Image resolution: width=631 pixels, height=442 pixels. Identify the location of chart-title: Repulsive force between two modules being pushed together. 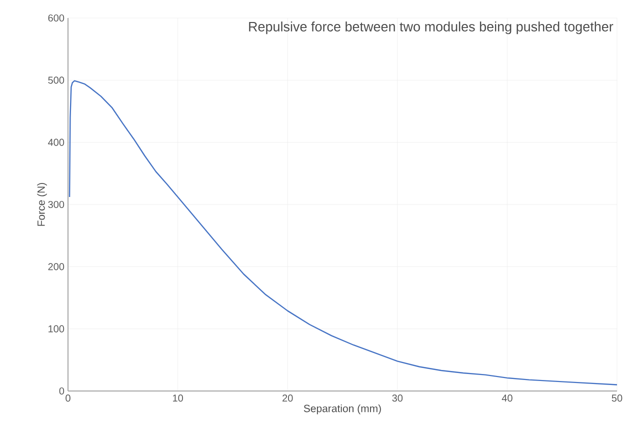
(431, 28).